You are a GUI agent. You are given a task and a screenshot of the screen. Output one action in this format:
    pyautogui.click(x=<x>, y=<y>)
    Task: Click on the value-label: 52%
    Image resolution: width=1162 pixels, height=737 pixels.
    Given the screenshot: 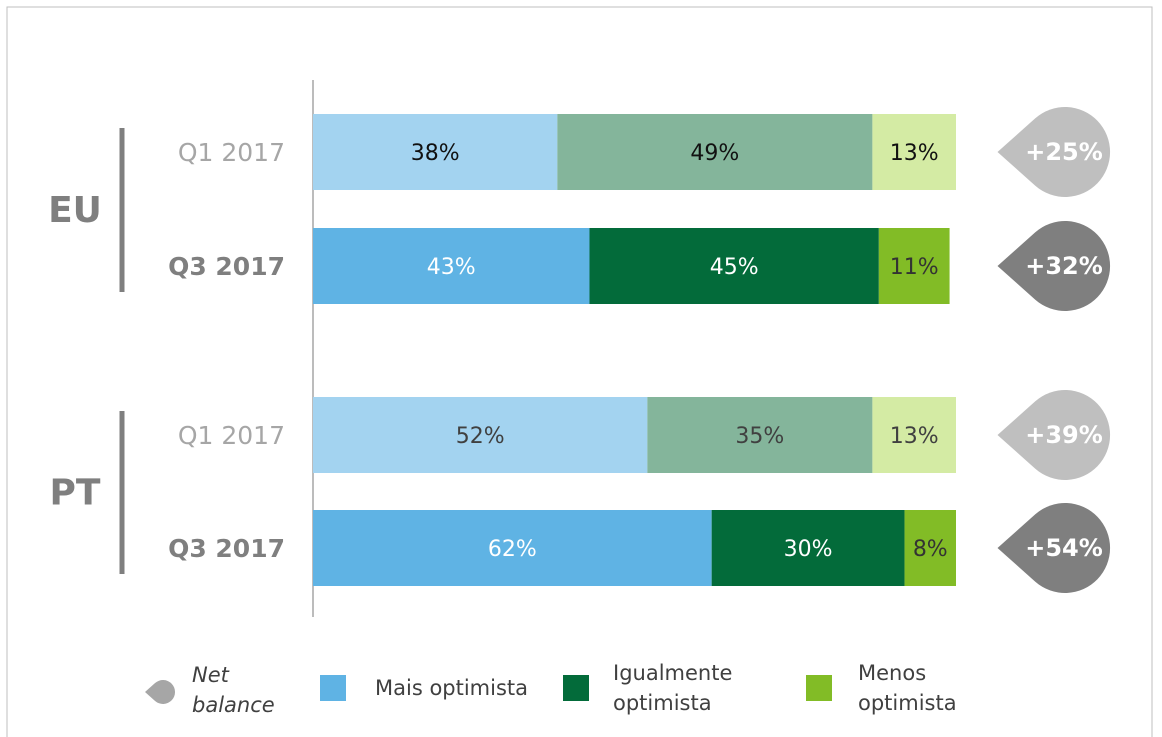 What is the action you would take?
    pyautogui.click(x=480, y=436)
    